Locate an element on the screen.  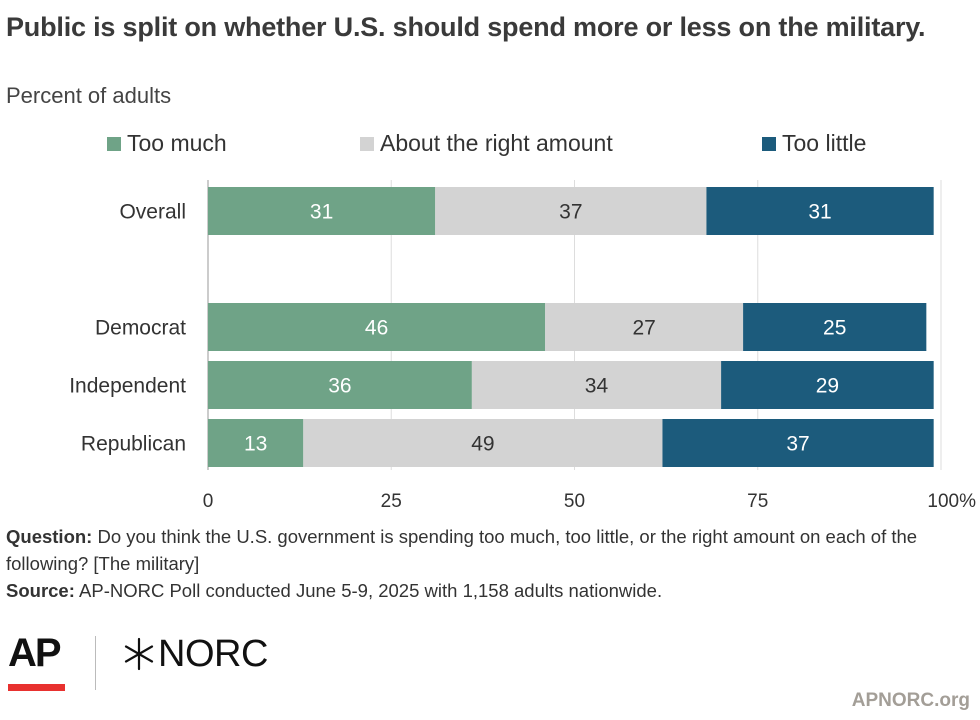
bar-overall-too-little is located at coordinates (820, 211).